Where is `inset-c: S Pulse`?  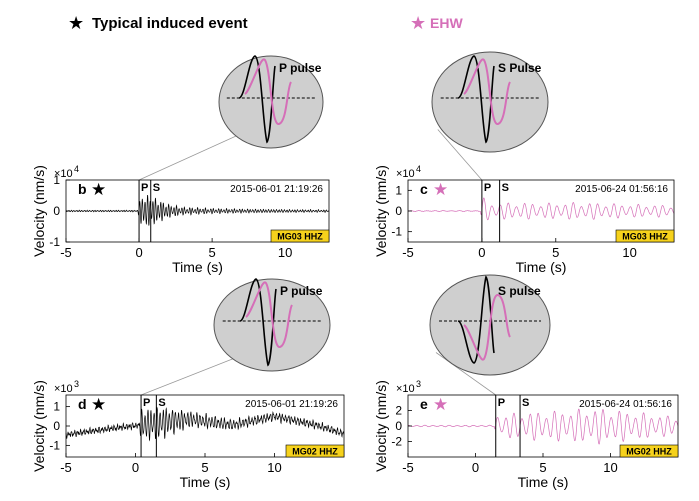 inset-c: S Pulse is located at coordinates (490, 102).